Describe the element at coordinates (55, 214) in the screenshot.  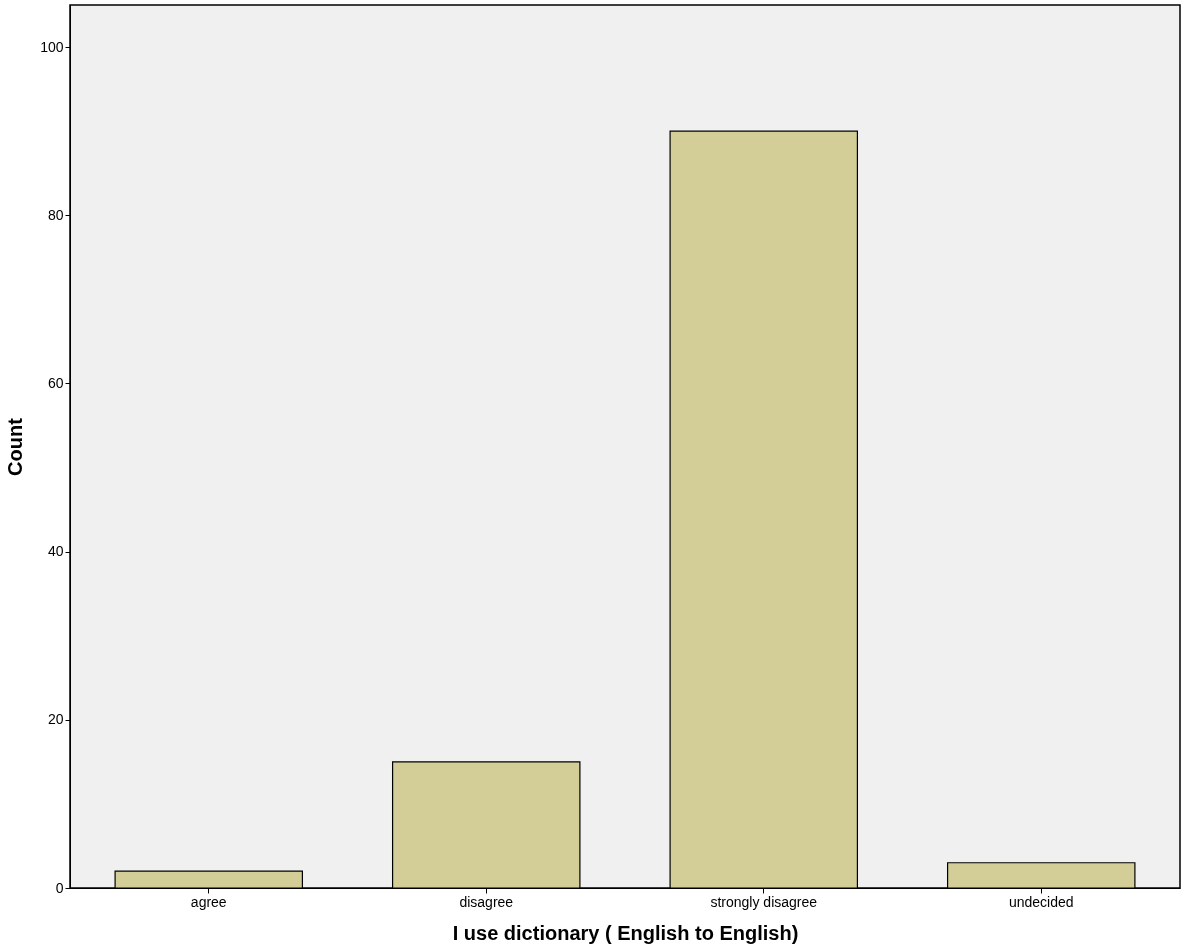
I see `y-tick-label: 80` at that location.